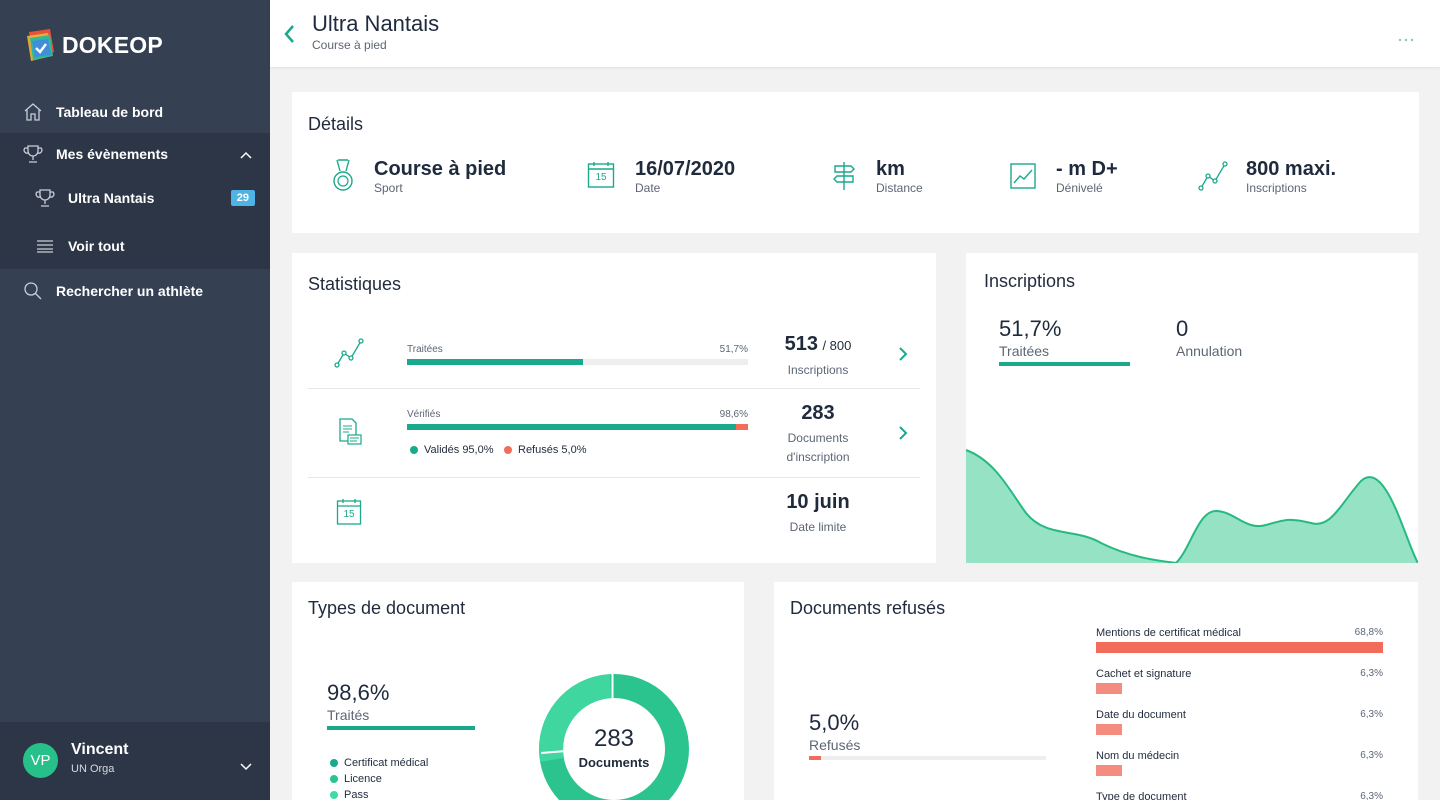  Describe the element at coordinates (553, 752) in the screenshot. I see `donut-gap` at that location.